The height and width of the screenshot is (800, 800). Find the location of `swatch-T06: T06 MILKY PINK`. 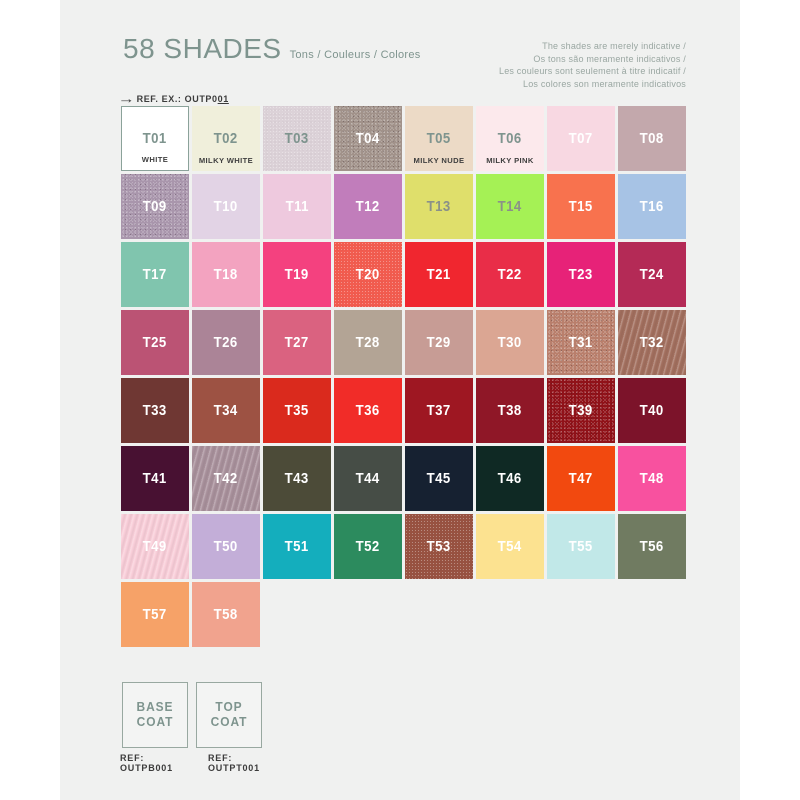

swatch-T06: T06 MILKY PINK is located at coordinates (510, 138).